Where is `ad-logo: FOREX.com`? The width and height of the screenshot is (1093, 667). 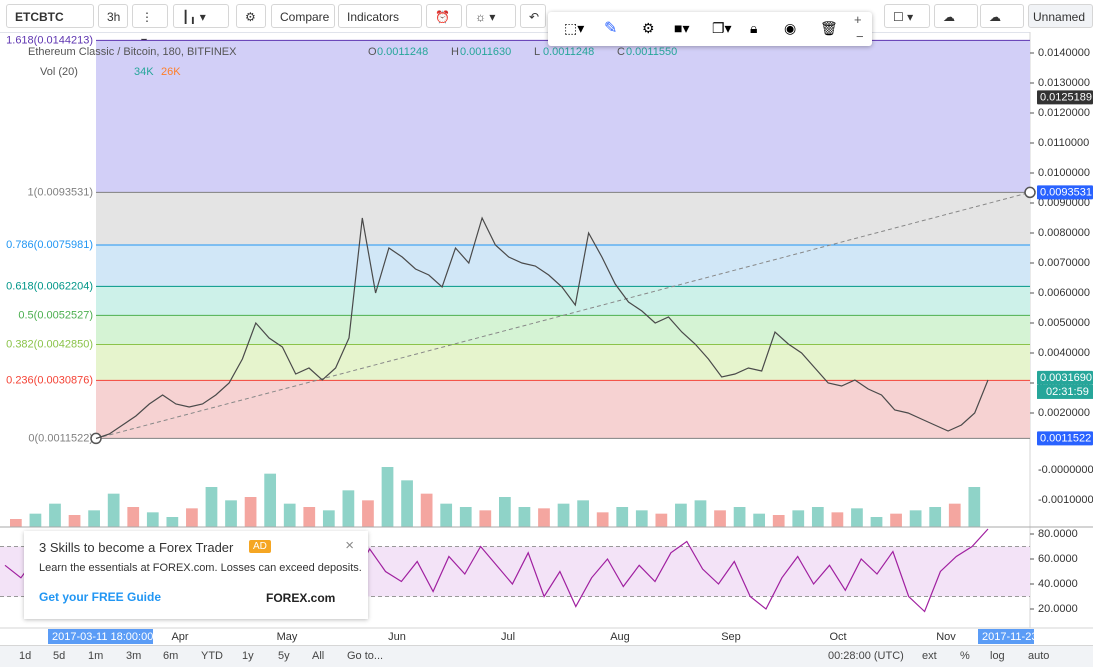
ad-logo: FOREX.com is located at coordinates (301, 598).